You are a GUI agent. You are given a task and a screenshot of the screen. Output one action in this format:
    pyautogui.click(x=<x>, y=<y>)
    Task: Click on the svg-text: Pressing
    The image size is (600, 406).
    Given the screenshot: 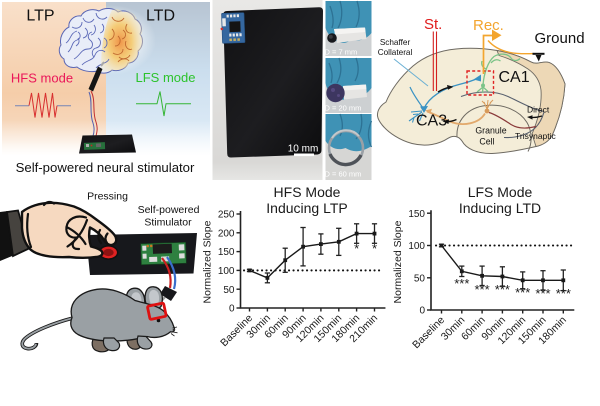 What is the action you would take?
    pyautogui.click(x=107, y=197)
    